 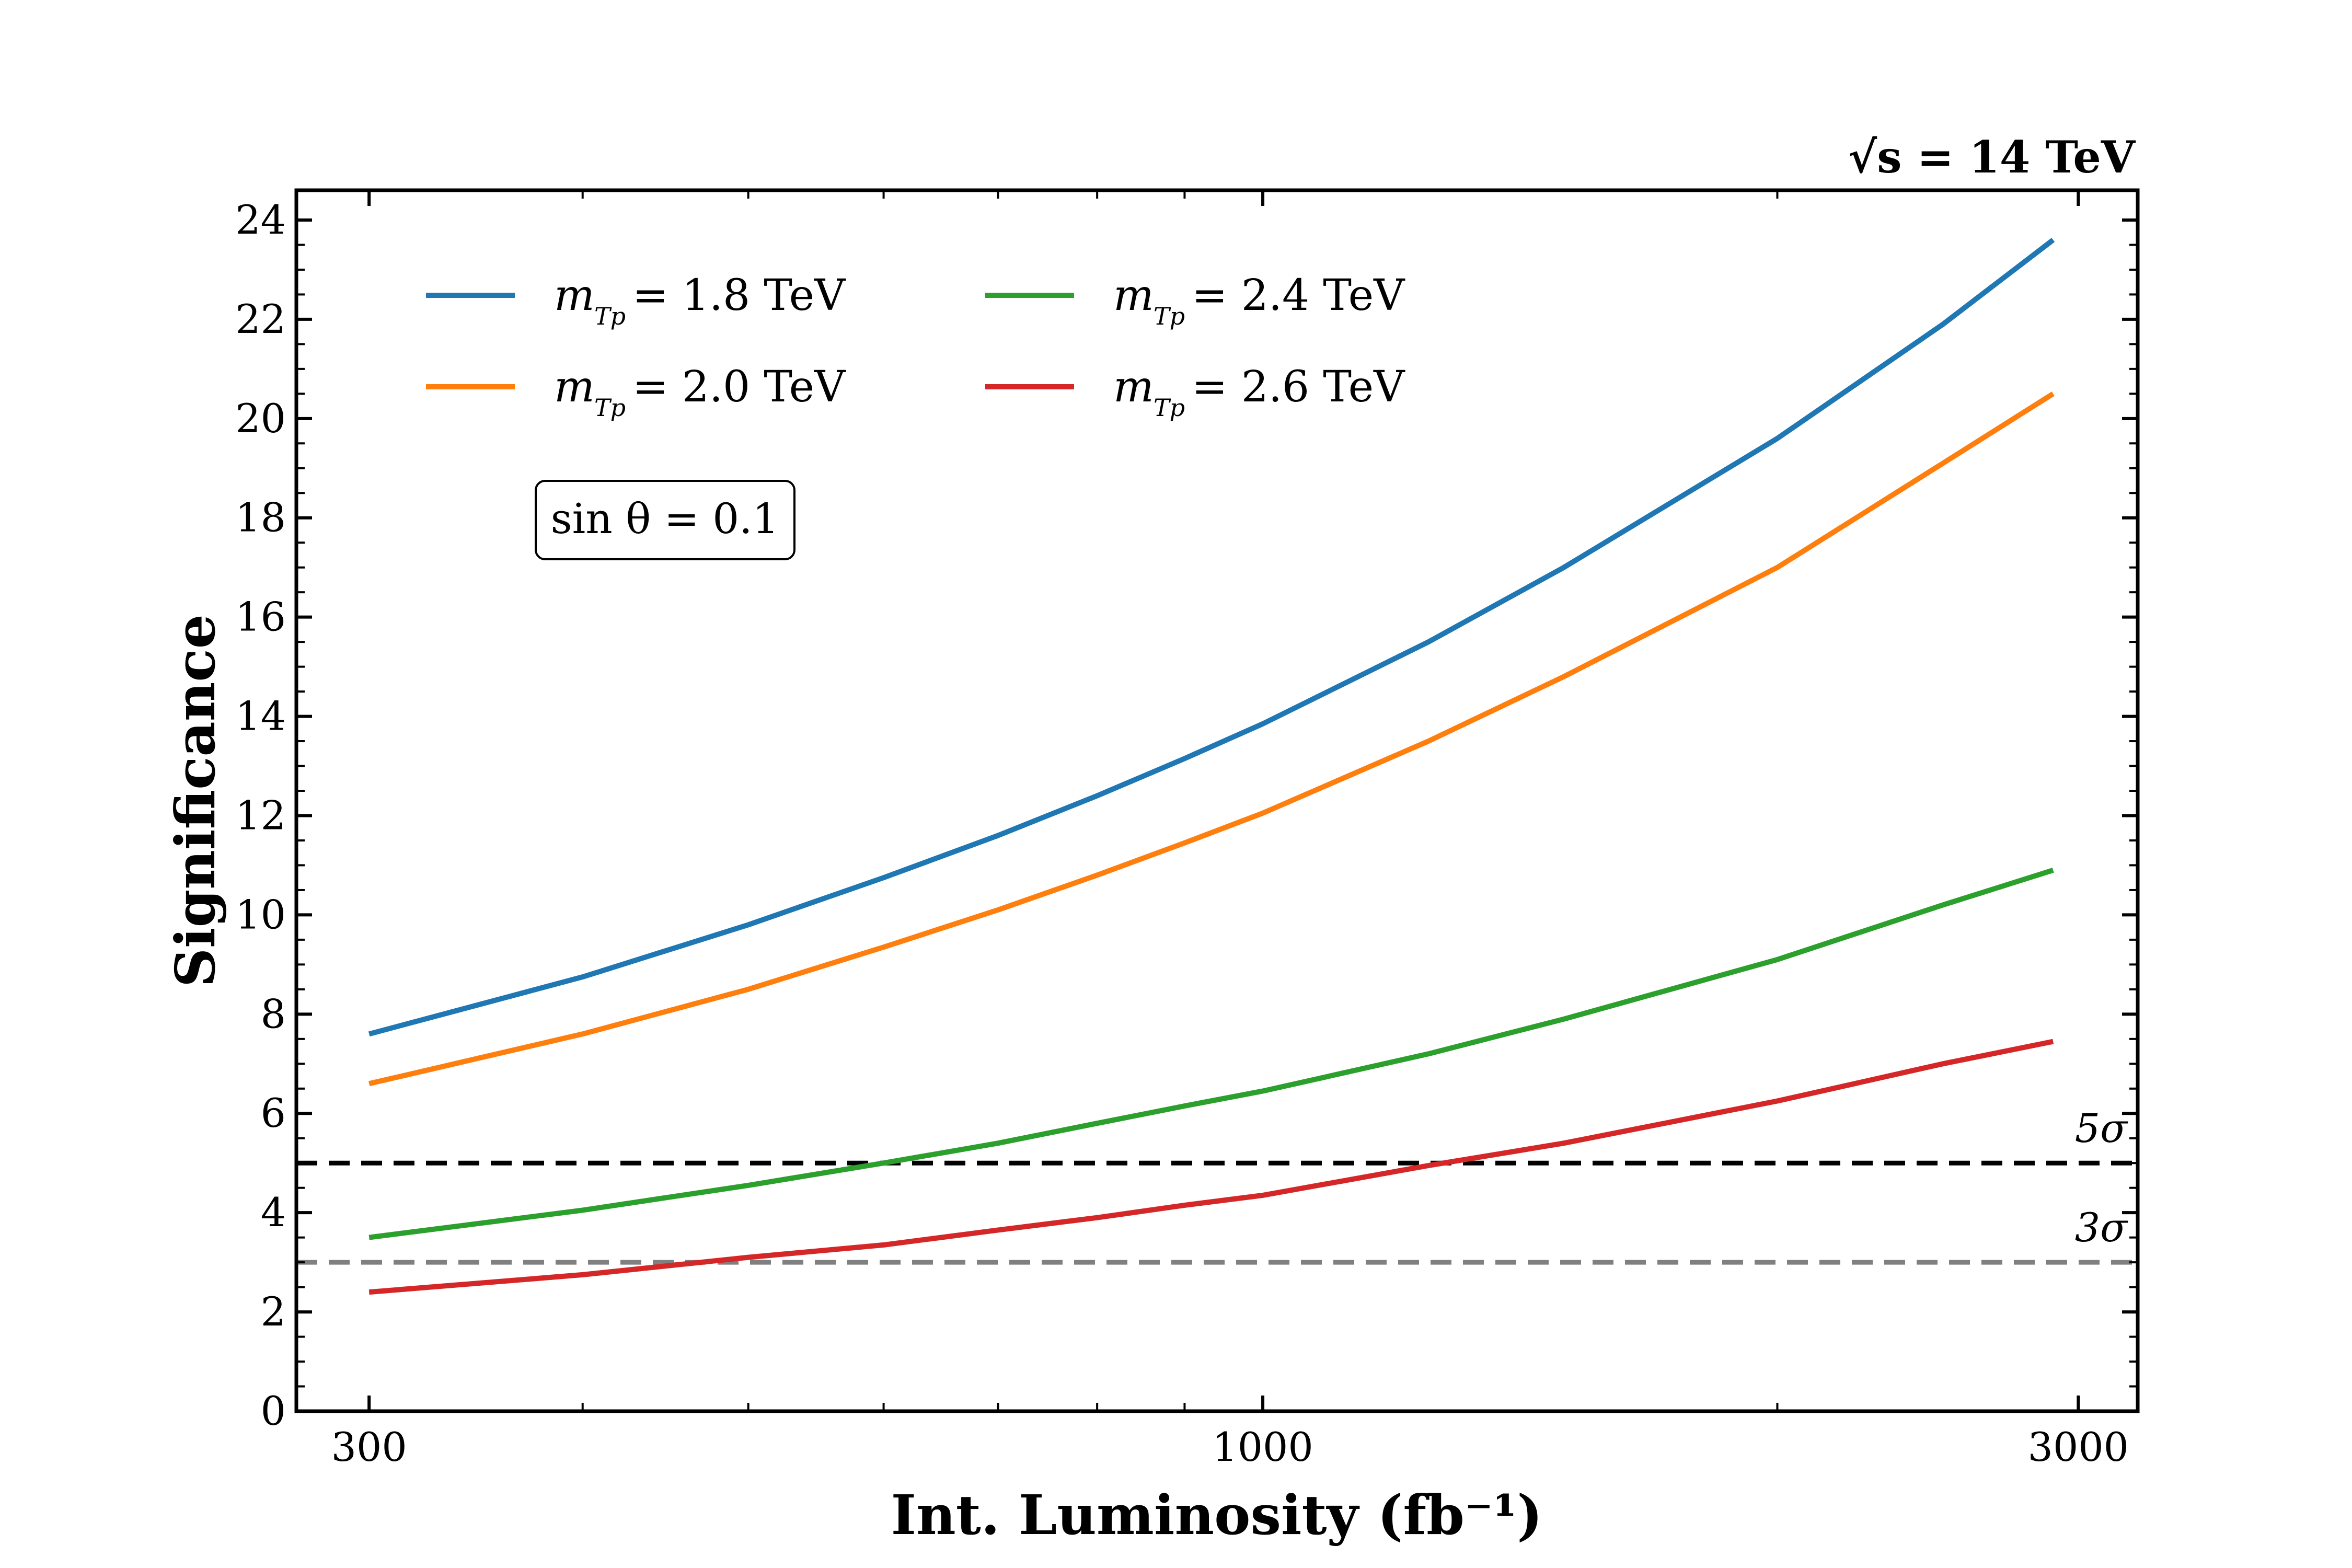 I want to click on annotation-frame, so click(x=665, y=520).